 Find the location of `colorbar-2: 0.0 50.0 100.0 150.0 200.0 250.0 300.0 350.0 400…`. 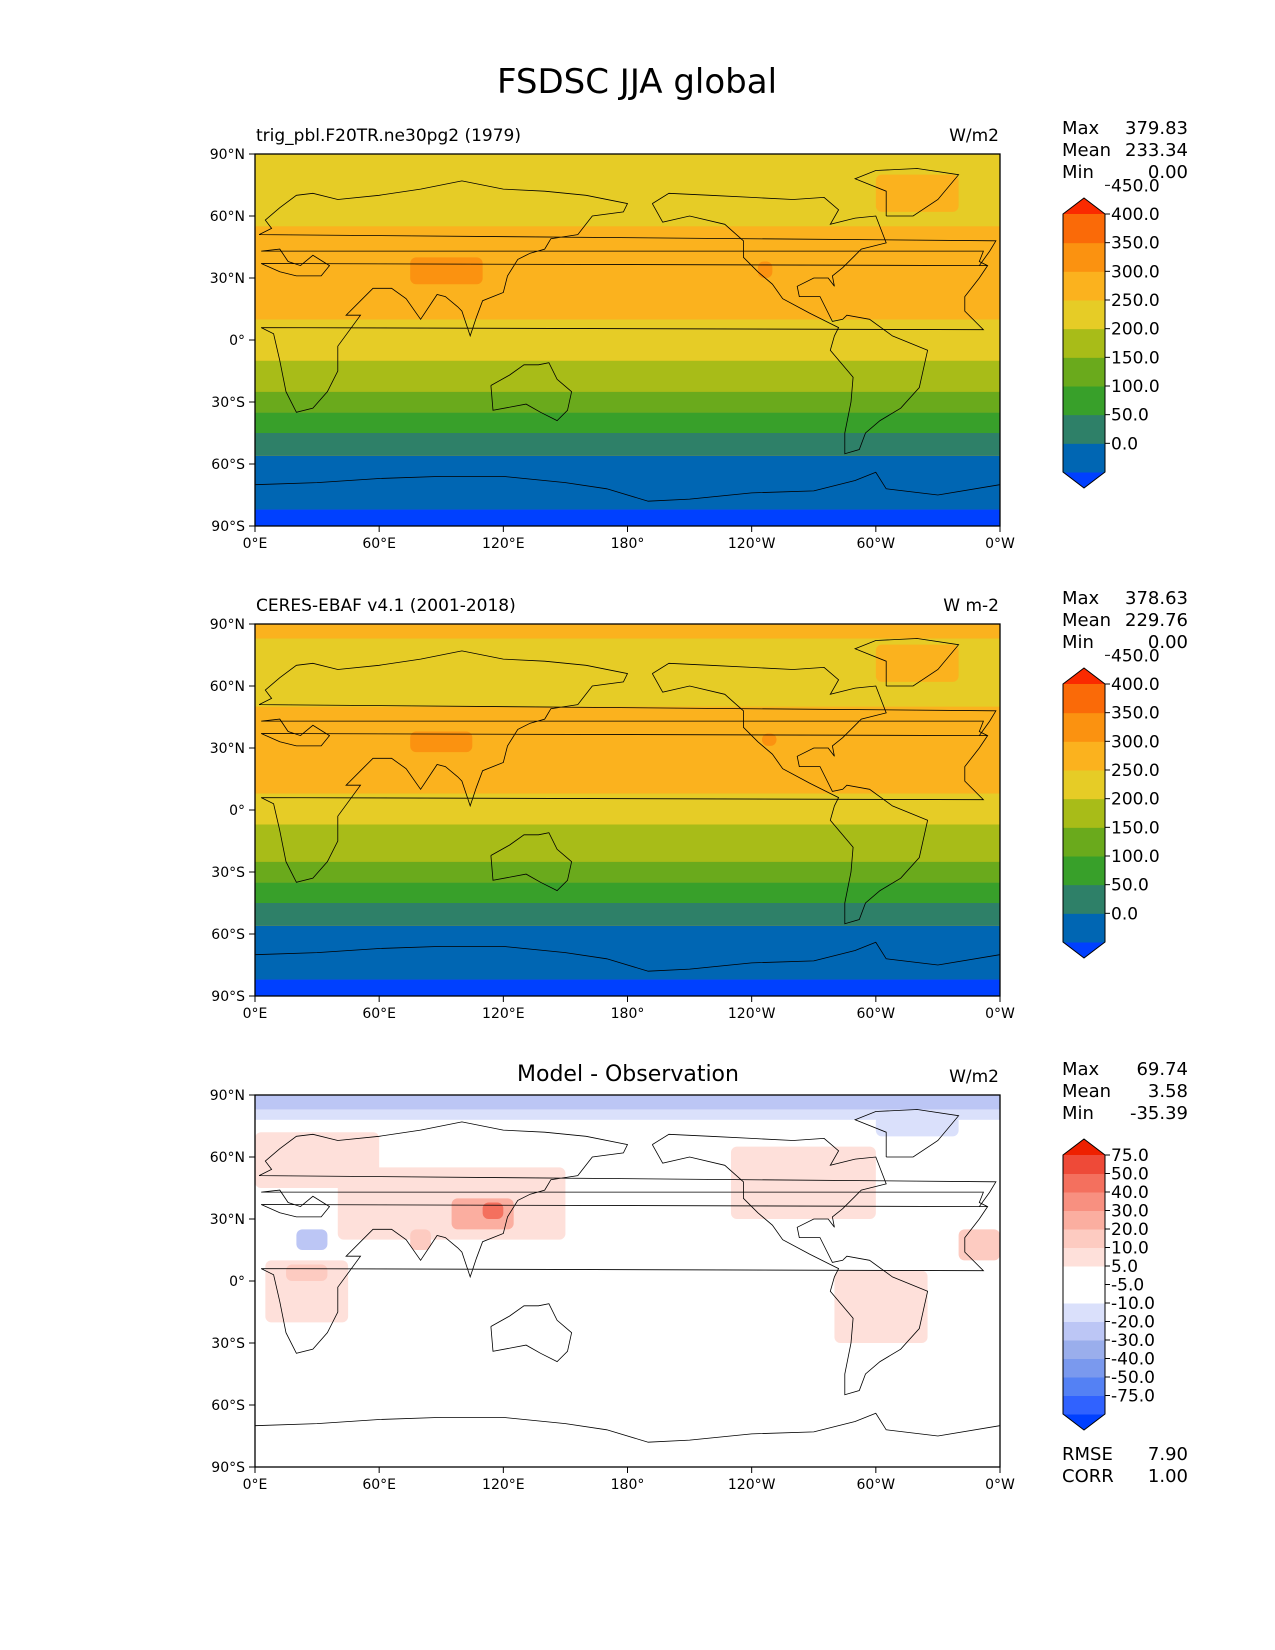

colorbar-2: 0.0 50.0 100.0 150.0 200.0 250.0 300.0 350.0 400… is located at coordinates (1111, 802).